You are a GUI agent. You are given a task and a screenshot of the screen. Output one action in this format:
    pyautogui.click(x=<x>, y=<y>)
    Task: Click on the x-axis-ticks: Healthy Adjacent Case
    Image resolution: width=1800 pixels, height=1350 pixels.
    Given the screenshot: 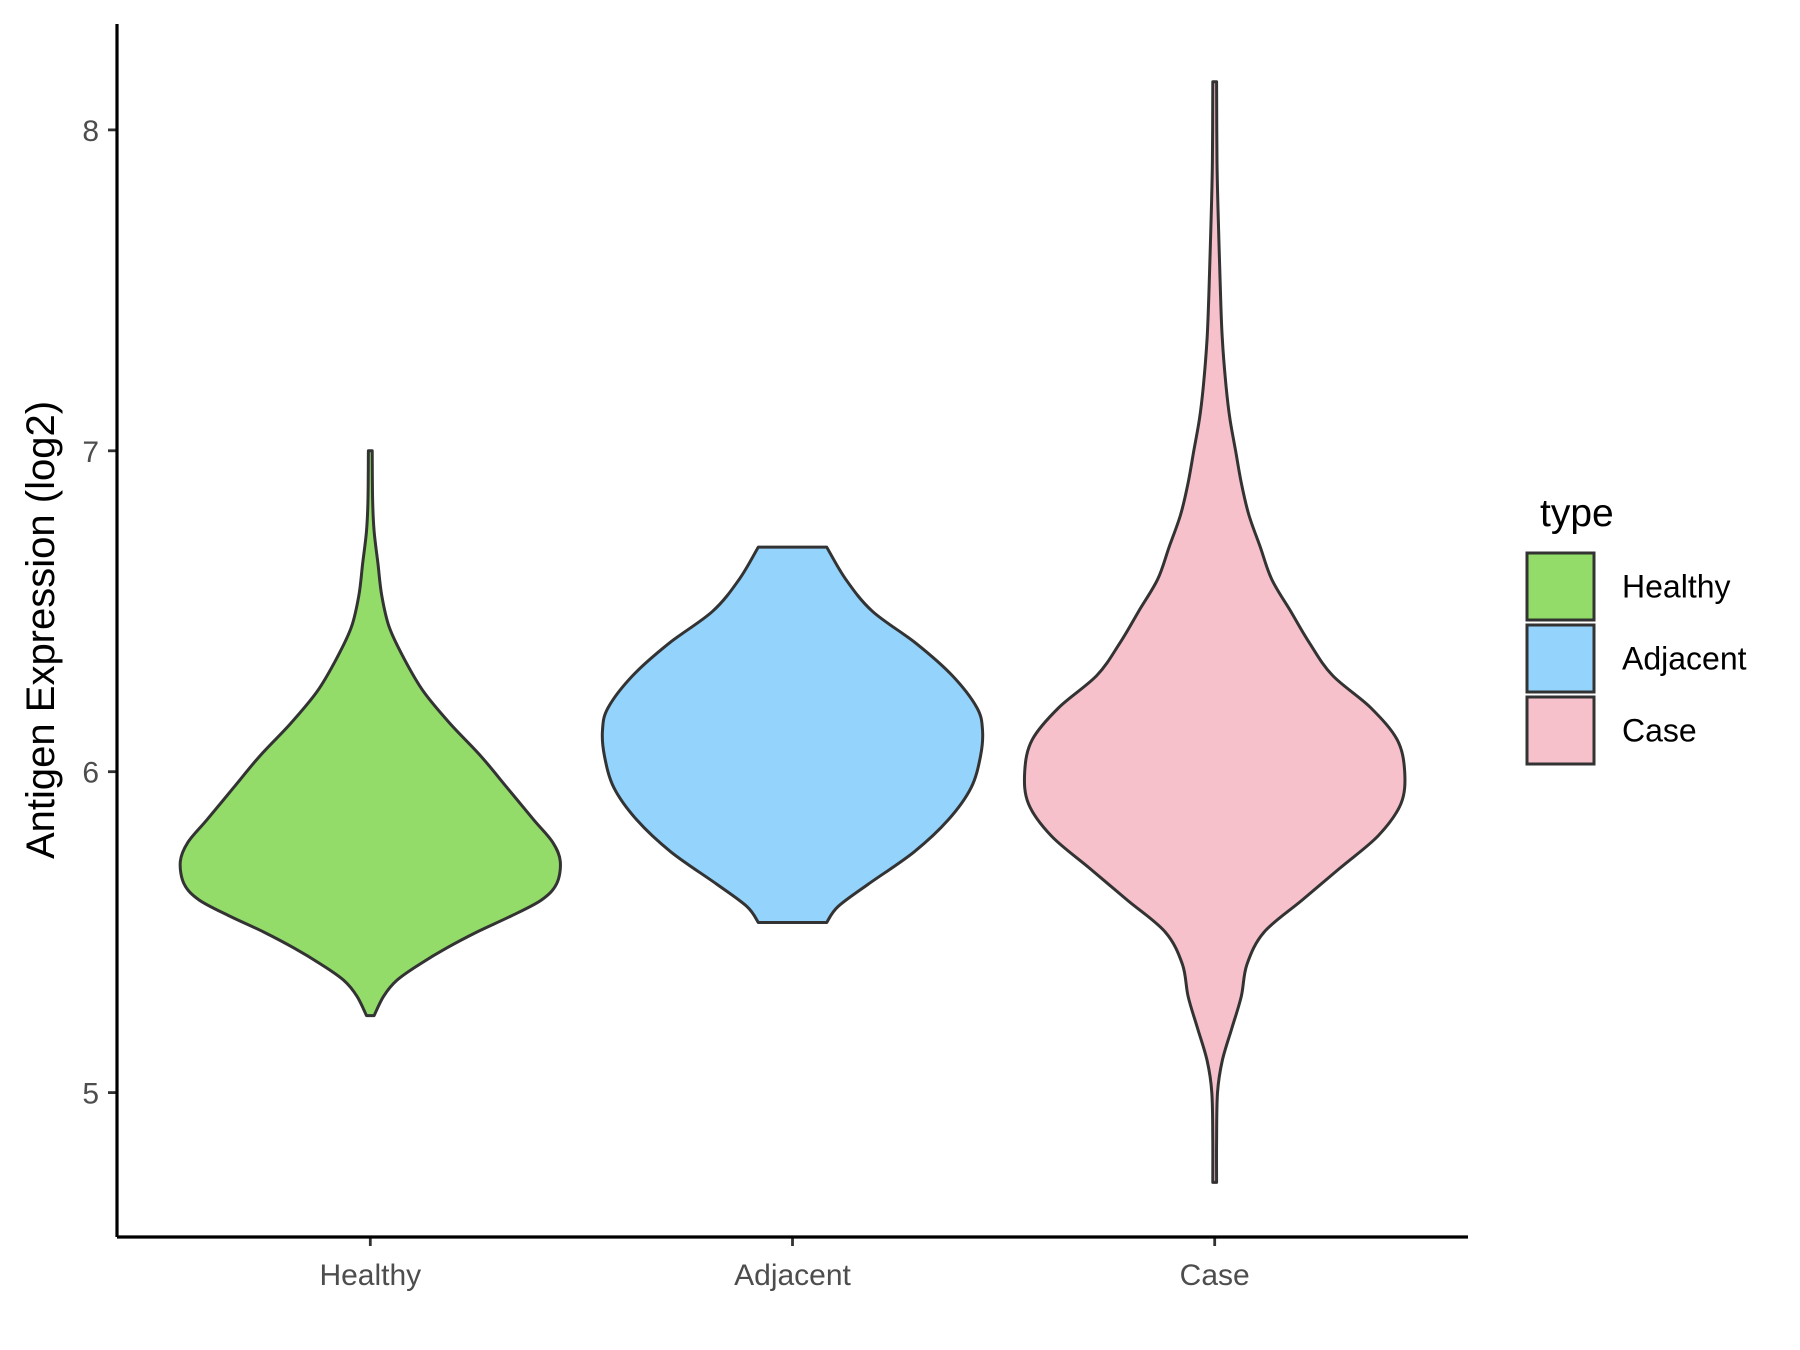 What is the action you would take?
    pyautogui.click(x=784, y=1264)
    